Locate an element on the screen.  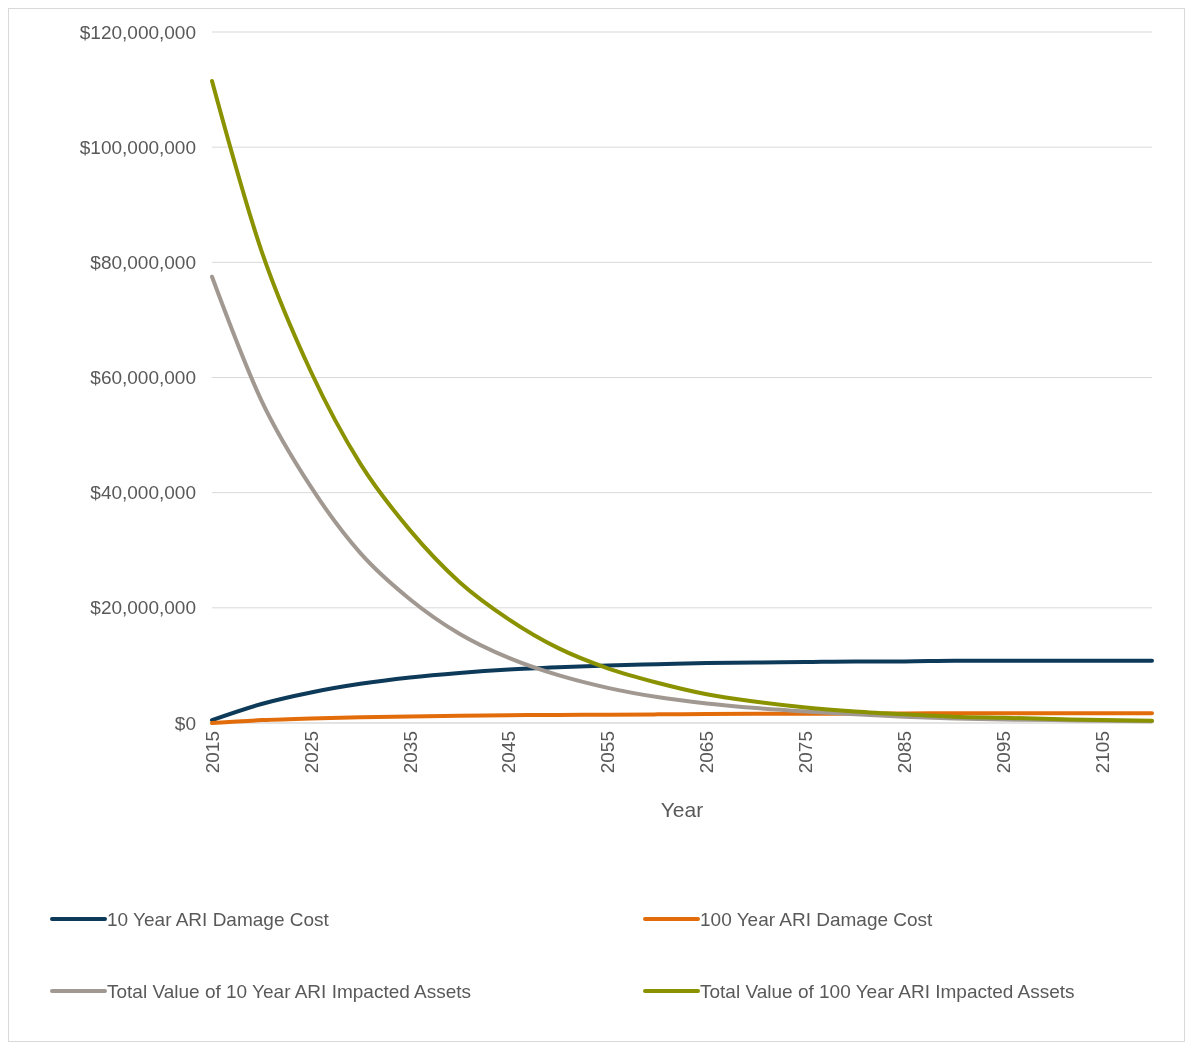
x-tick-label: 2095 is located at coordinates (1004, 752).